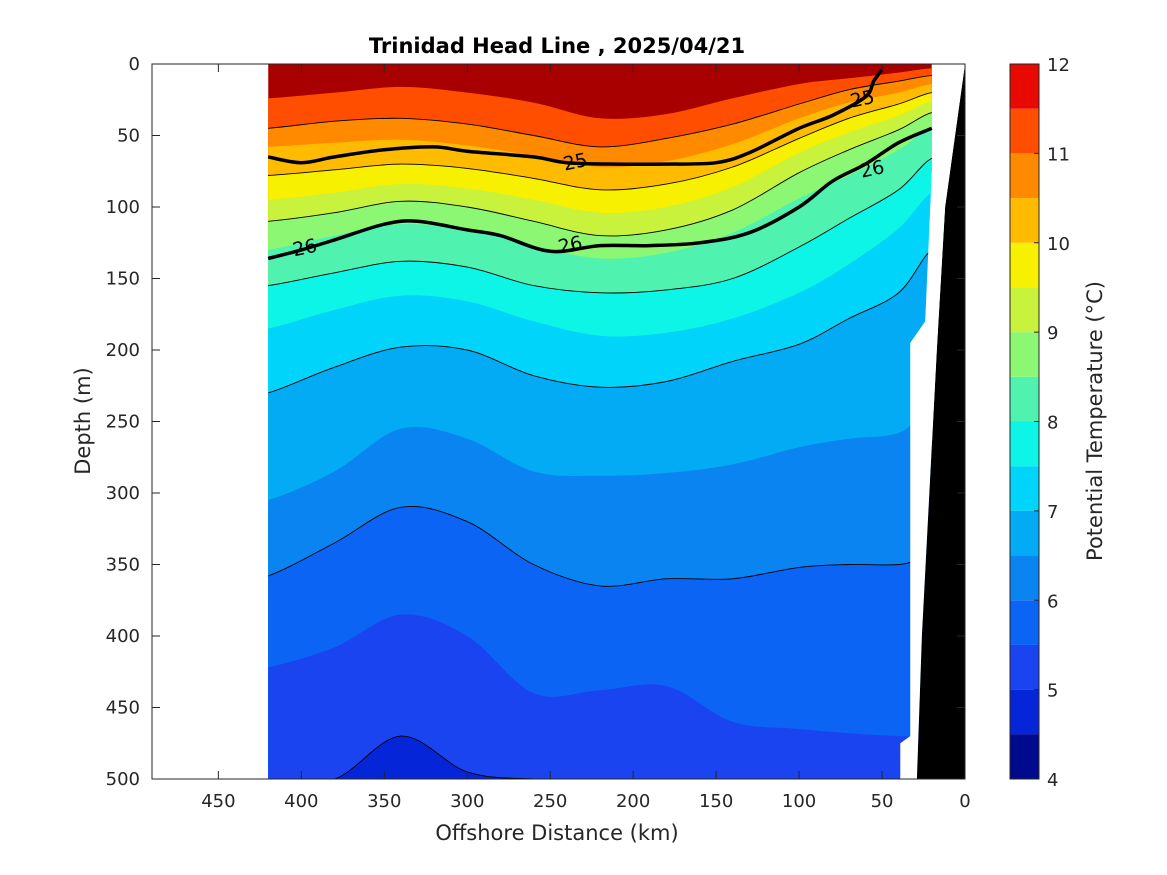  What do you see at coordinates (940, 421) in the screenshot?
I see `seafloor-bathymetry` at bounding box center [940, 421].